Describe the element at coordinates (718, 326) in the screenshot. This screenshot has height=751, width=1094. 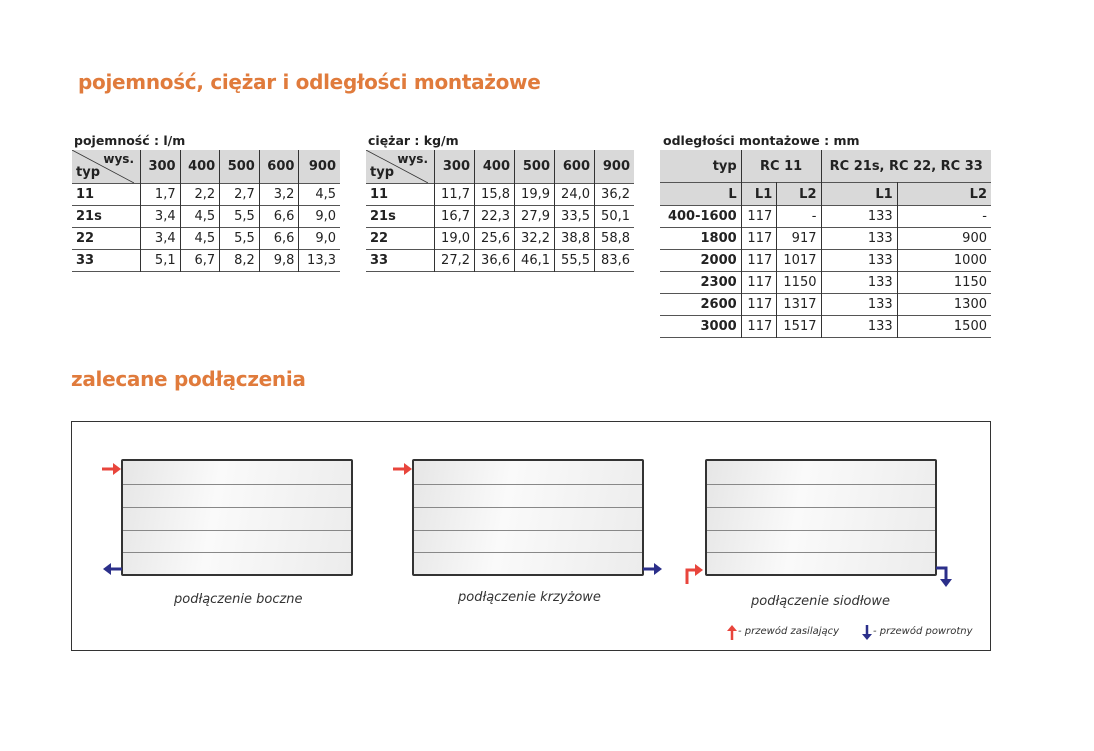
I see `length-cell: 3000` at that location.